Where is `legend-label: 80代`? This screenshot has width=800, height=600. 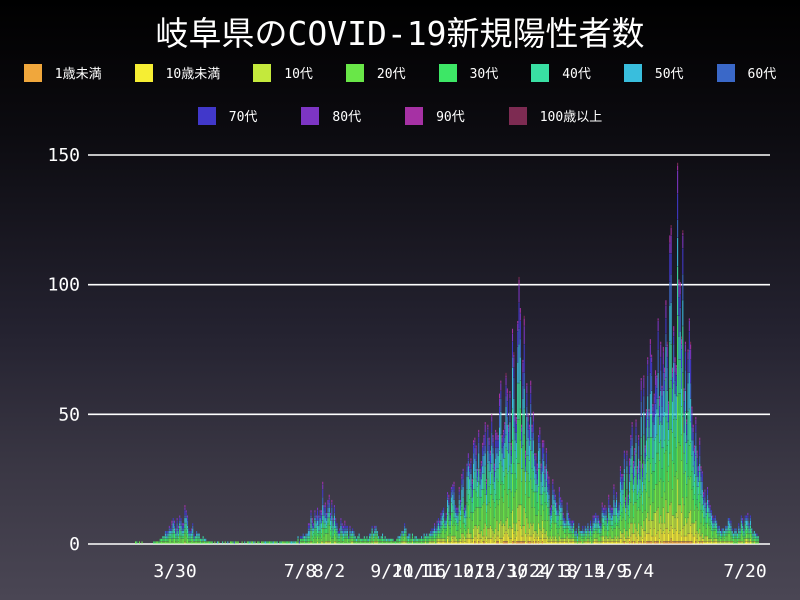
legend-label: 80代 is located at coordinates (347, 117).